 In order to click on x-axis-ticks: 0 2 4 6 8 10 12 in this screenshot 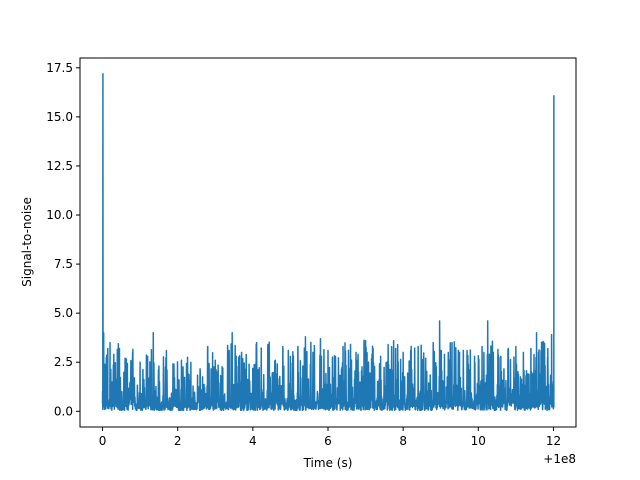, I will do `click(330, 437)`.